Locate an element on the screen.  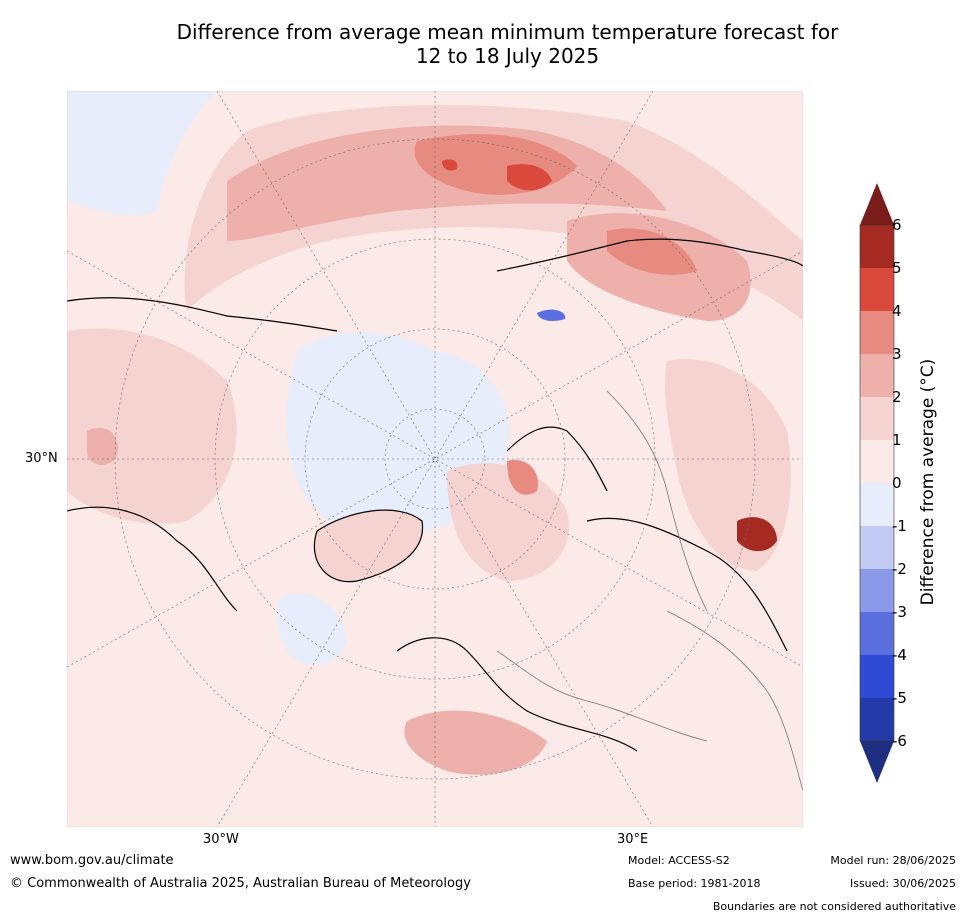
colorbar-tick-label: 0 is located at coordinates (897, 483).